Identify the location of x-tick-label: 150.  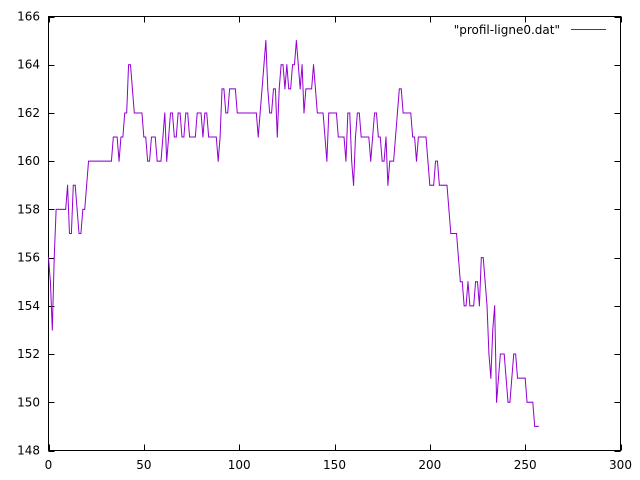
(334, 465).